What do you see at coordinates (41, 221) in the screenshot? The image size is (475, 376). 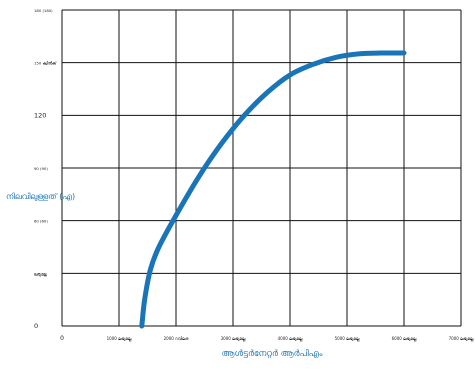 I see `y-tick-label: 60 (60)` at bounding box center [41, 221].